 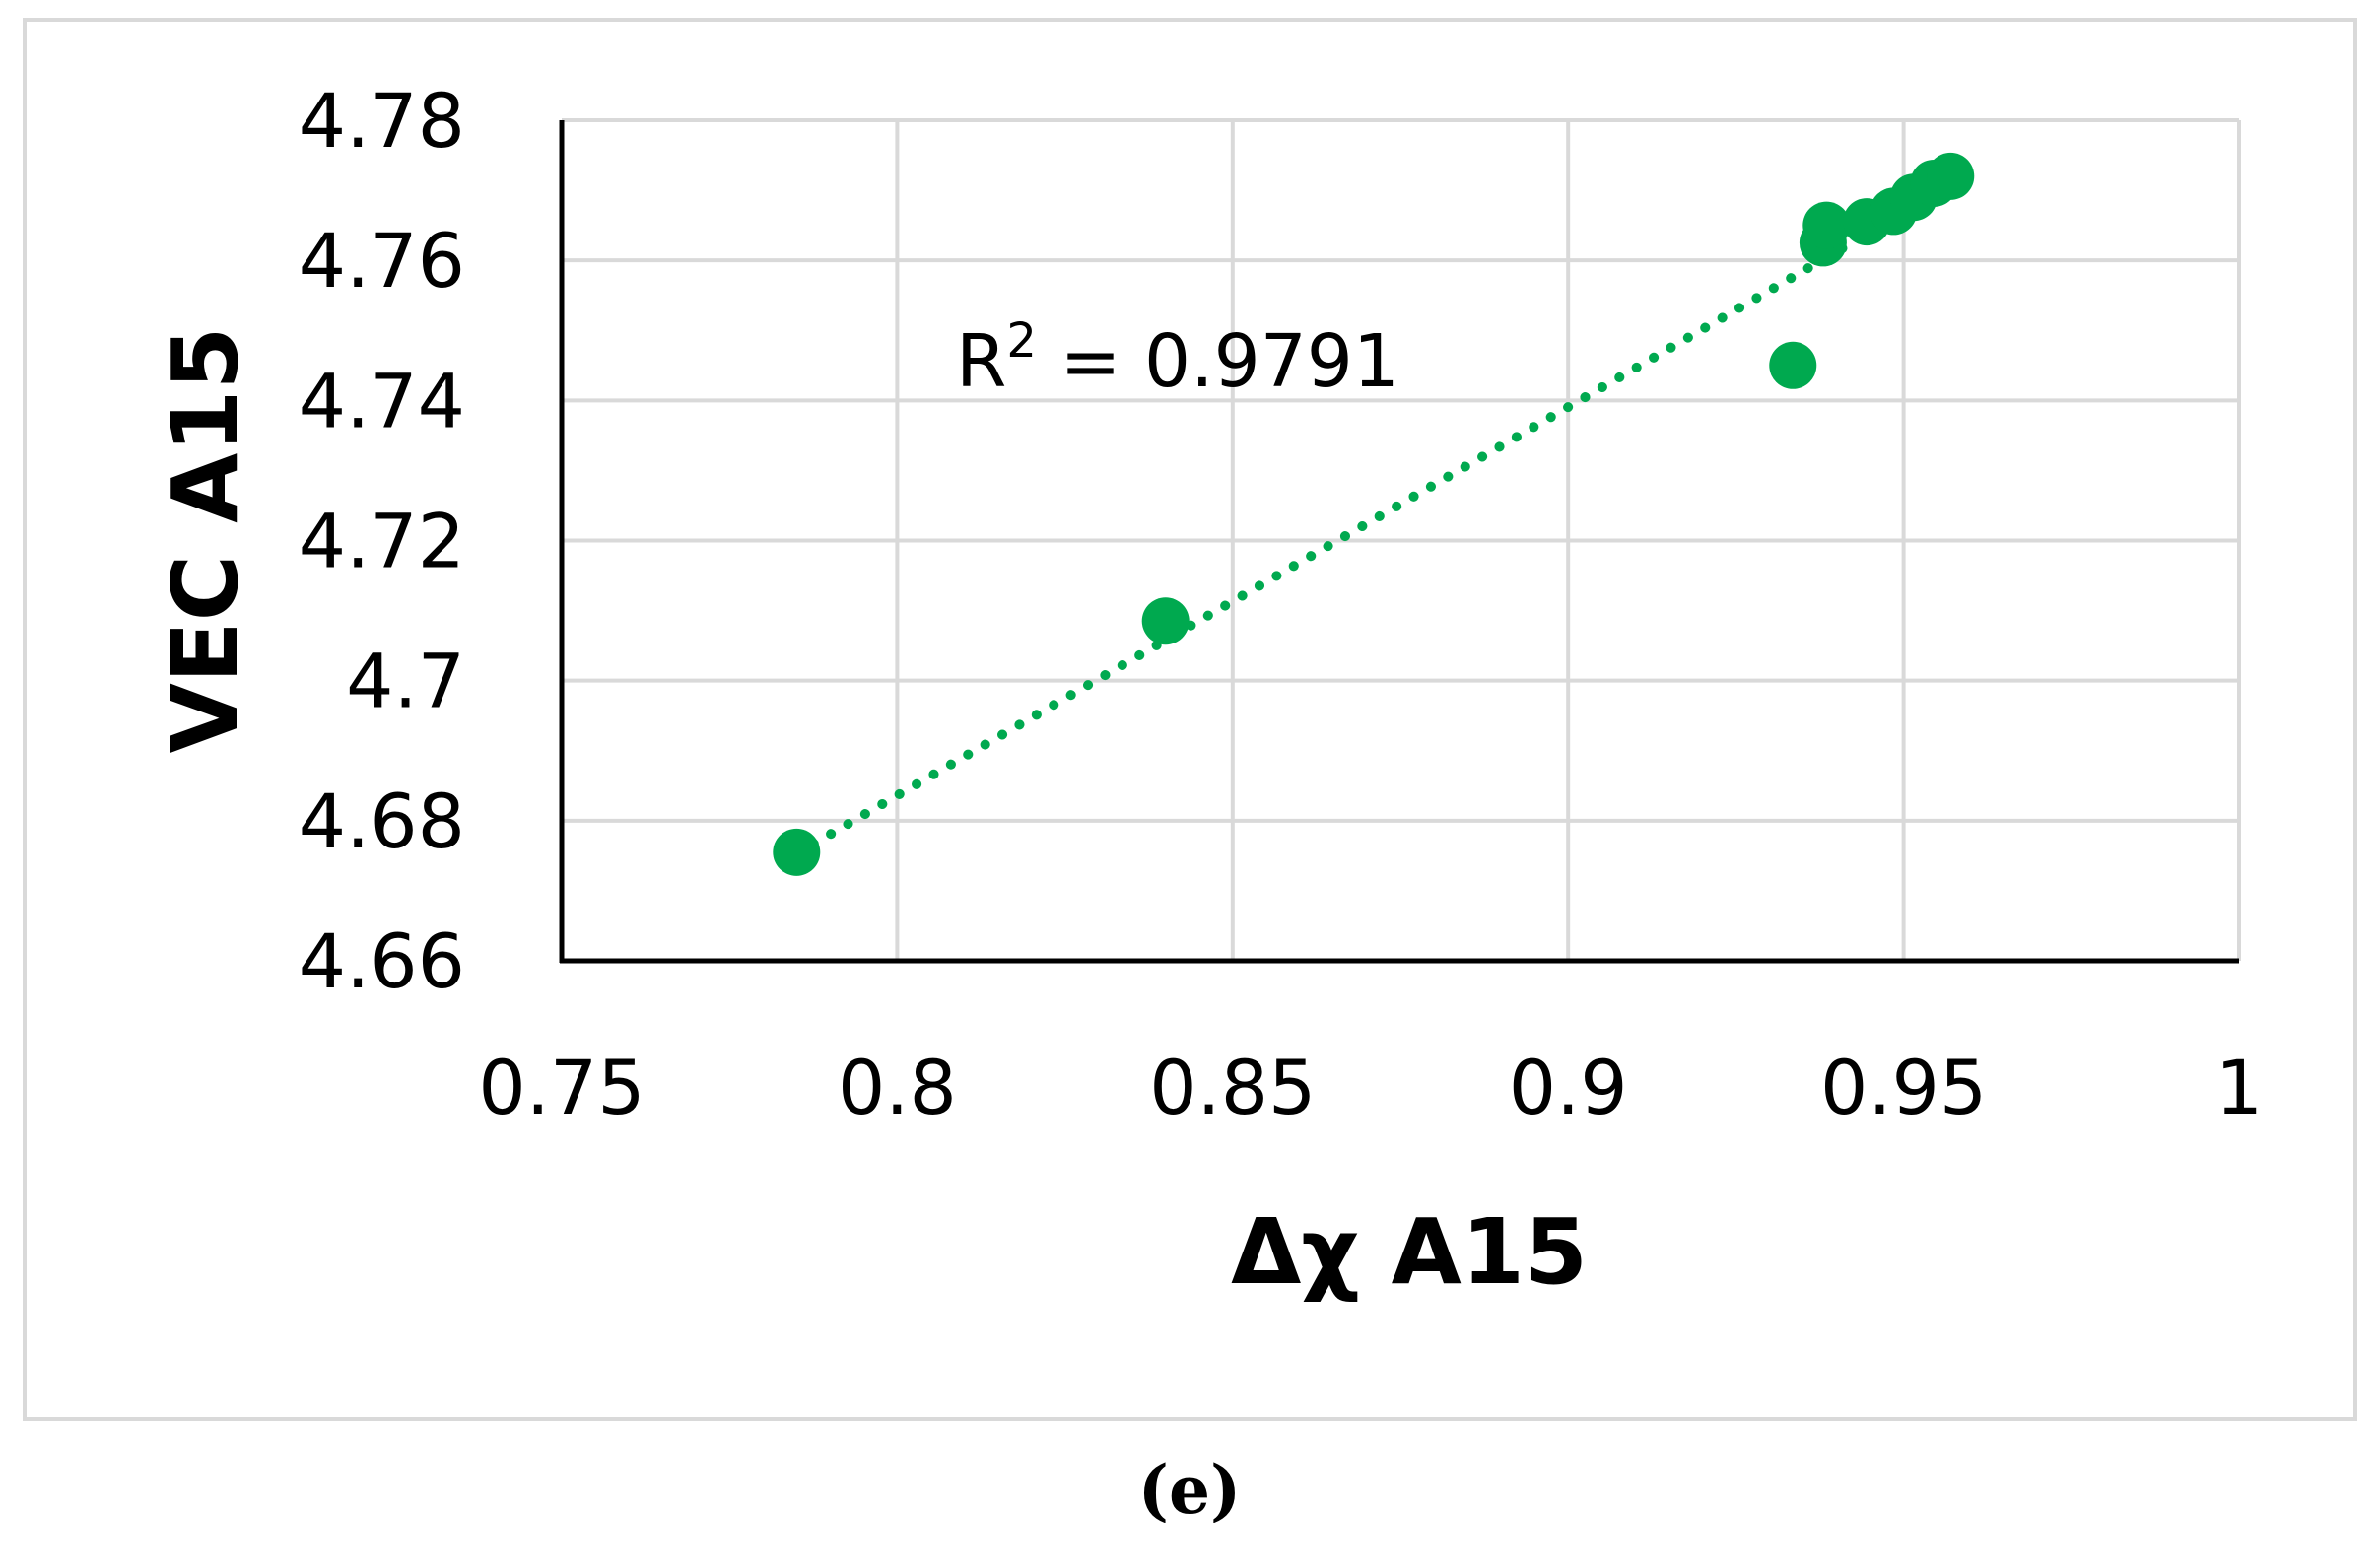 What do you see at coordinates (382, 822) in the screenshot?
I see `y-tick-label: 4.68` at bounding box center [382, 822].